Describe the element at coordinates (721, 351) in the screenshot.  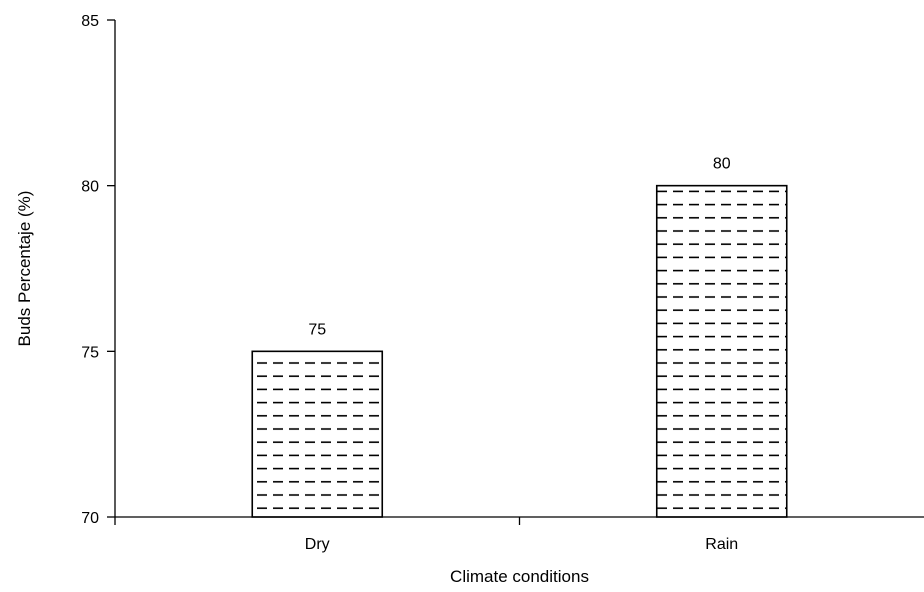
I see `bar-rain` at that location.